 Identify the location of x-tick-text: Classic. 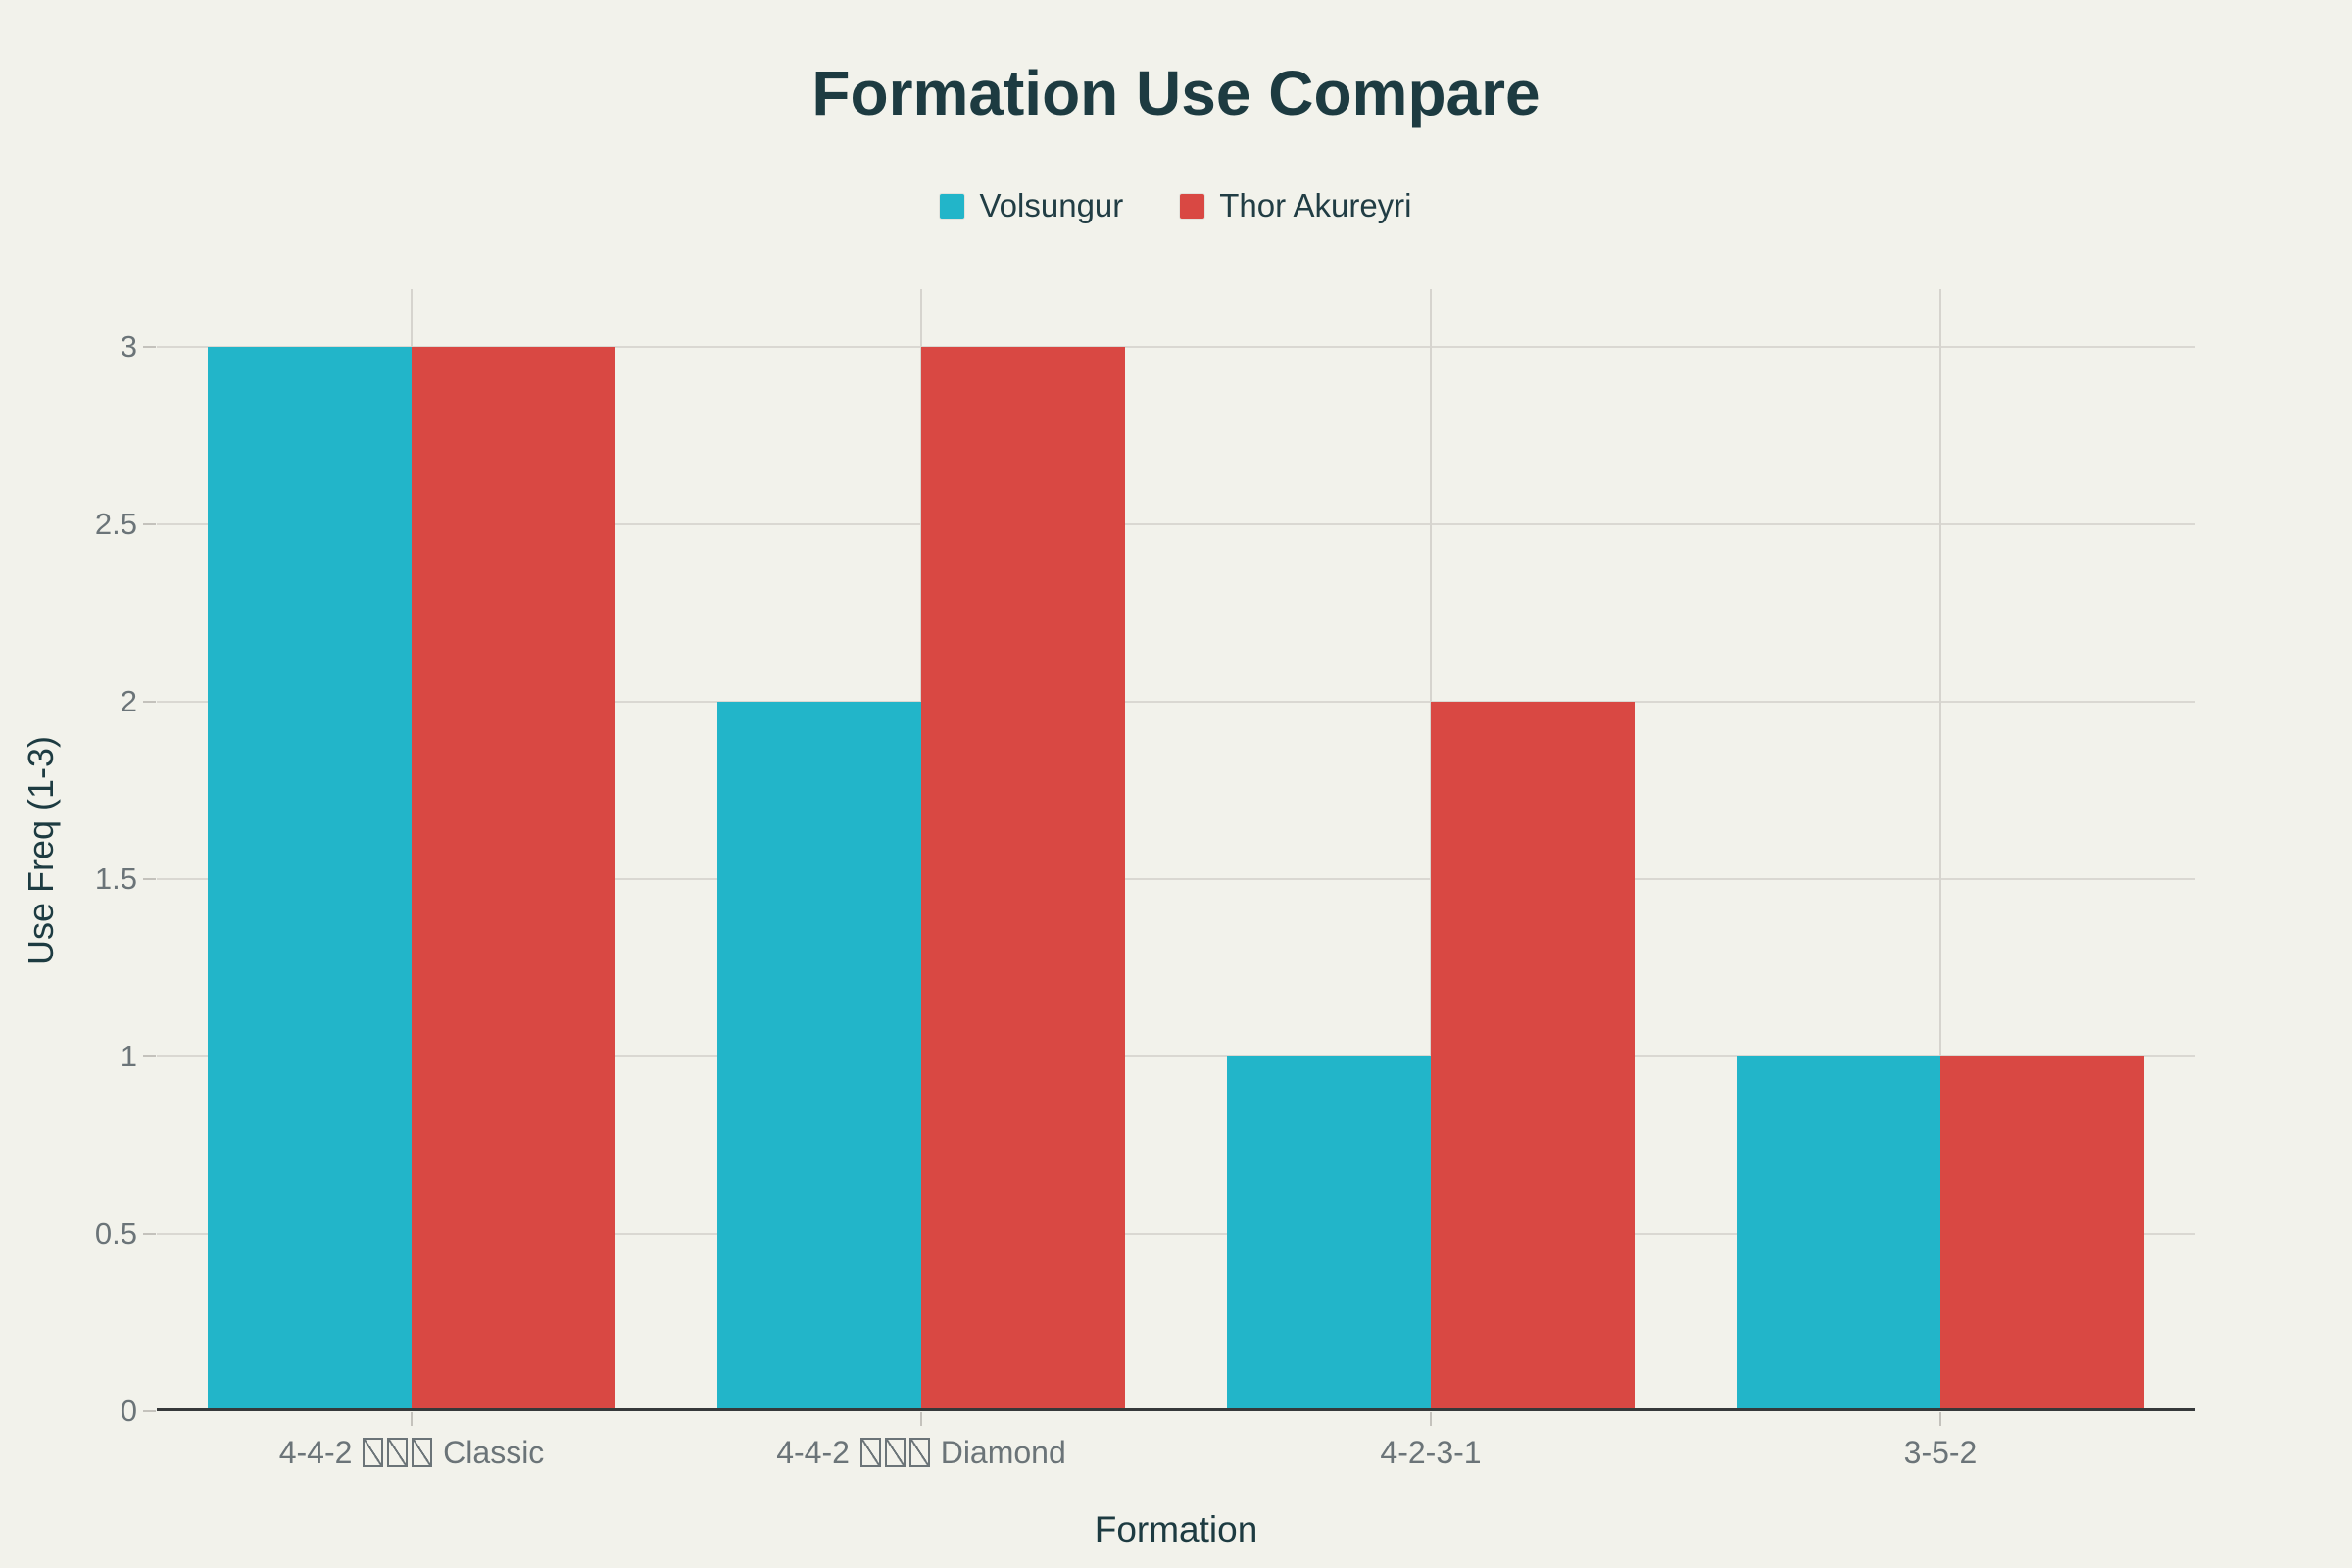
(489, 1452).